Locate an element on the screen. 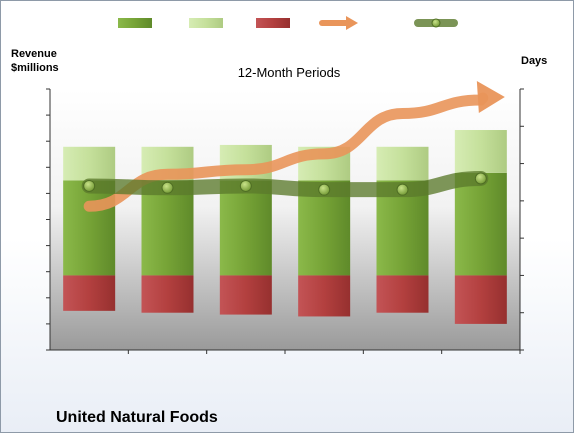 The height and width of the screenshot is (434, 574). left-axis-label-line1: Revenue is located at coordinates (34, 54).